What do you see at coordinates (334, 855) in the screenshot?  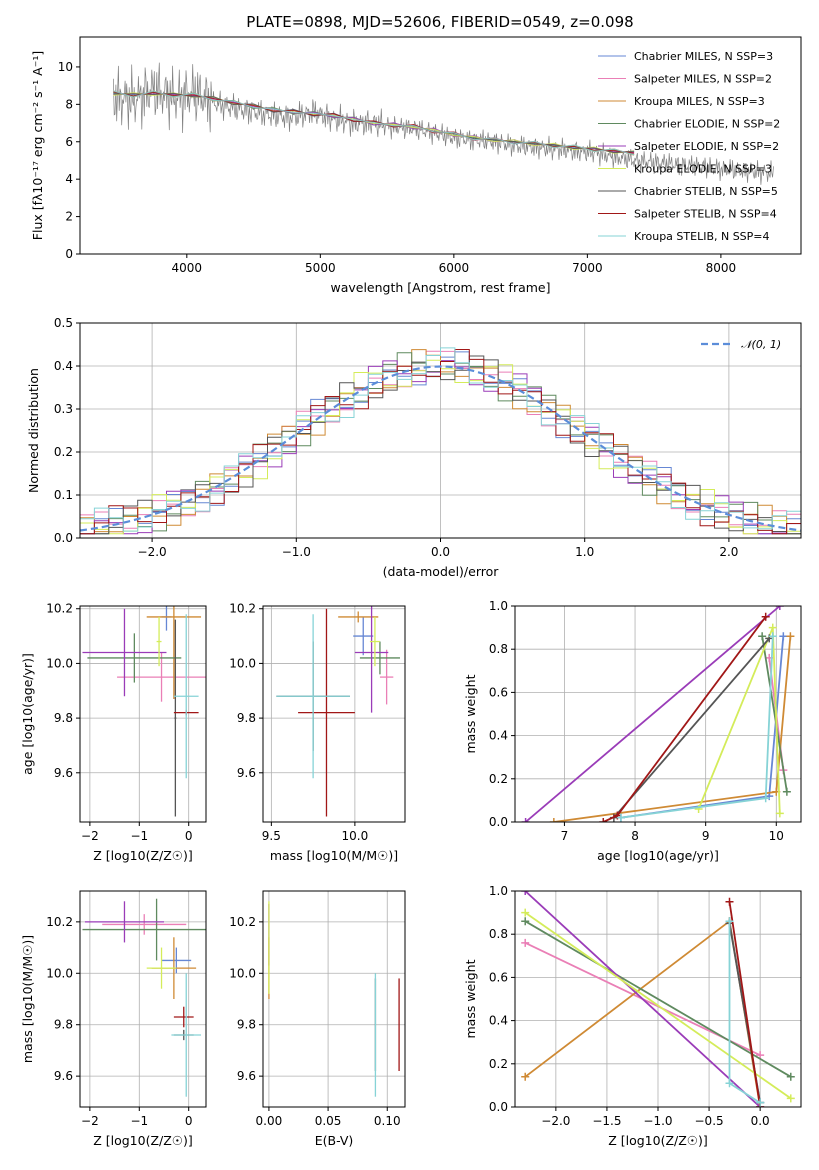 I see `x-axis-label: mass [log10(M/M☉)]` at bounding box center [334, 855].